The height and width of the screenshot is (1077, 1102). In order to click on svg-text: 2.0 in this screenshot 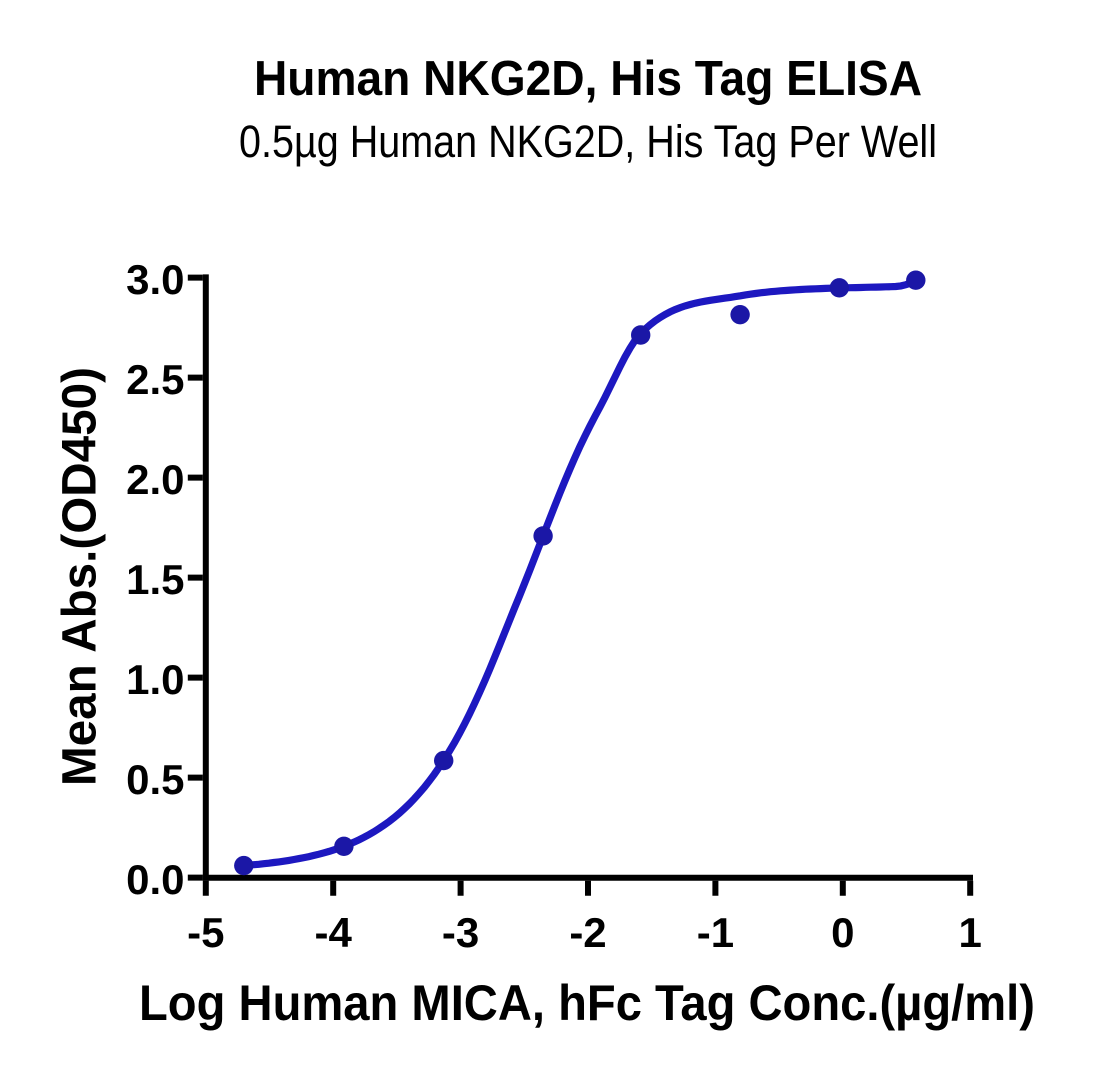, I will do `click(155, 479)`.